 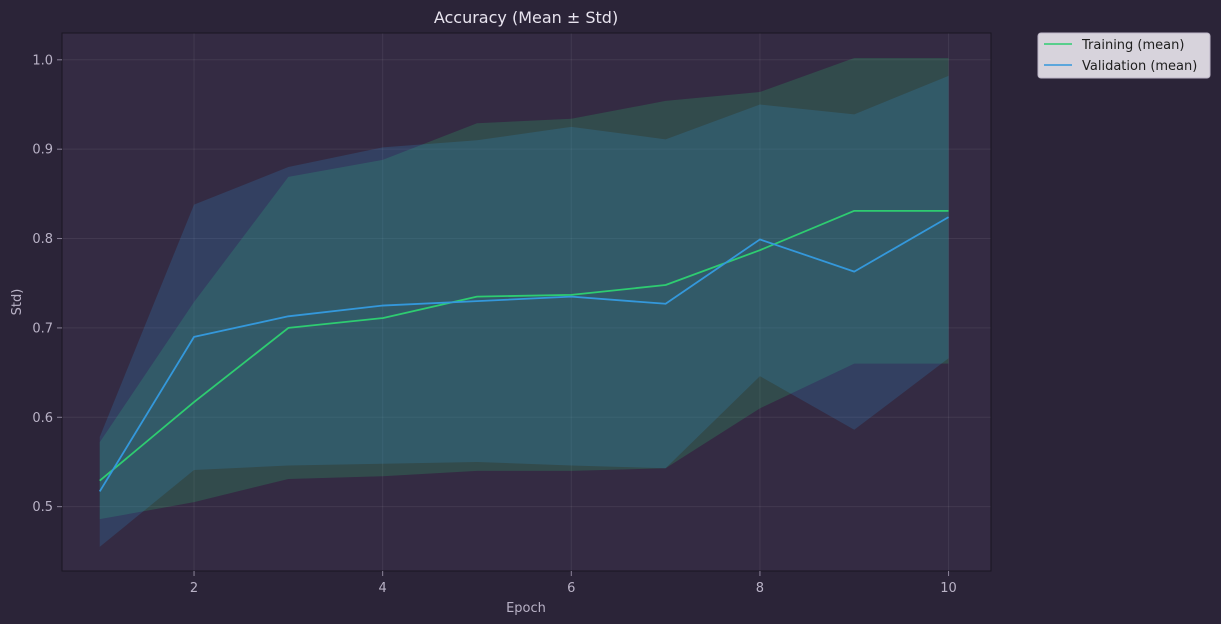 What do you see at coordinates (1132, 45) in the screenshot?
I see `legend-label-training: Training (mean)` at bounding box center [1132, 45].